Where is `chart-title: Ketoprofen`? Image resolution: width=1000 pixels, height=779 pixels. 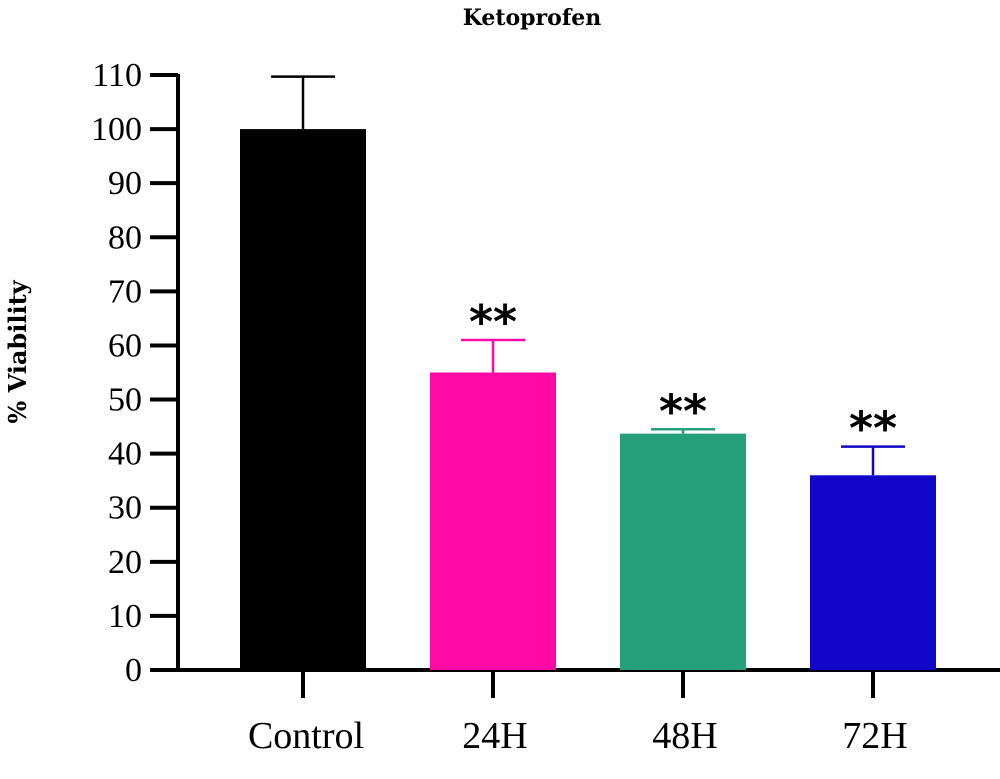 chart-title: Ketoprofen is located at coordinates (532, 18).